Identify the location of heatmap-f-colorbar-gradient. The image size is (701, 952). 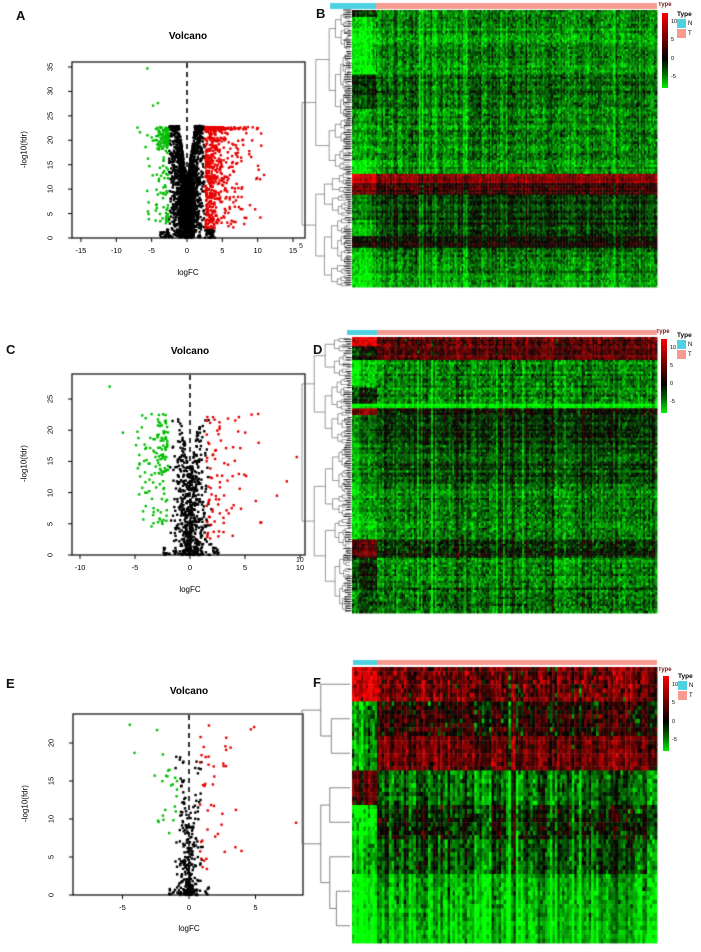
(666, 713).